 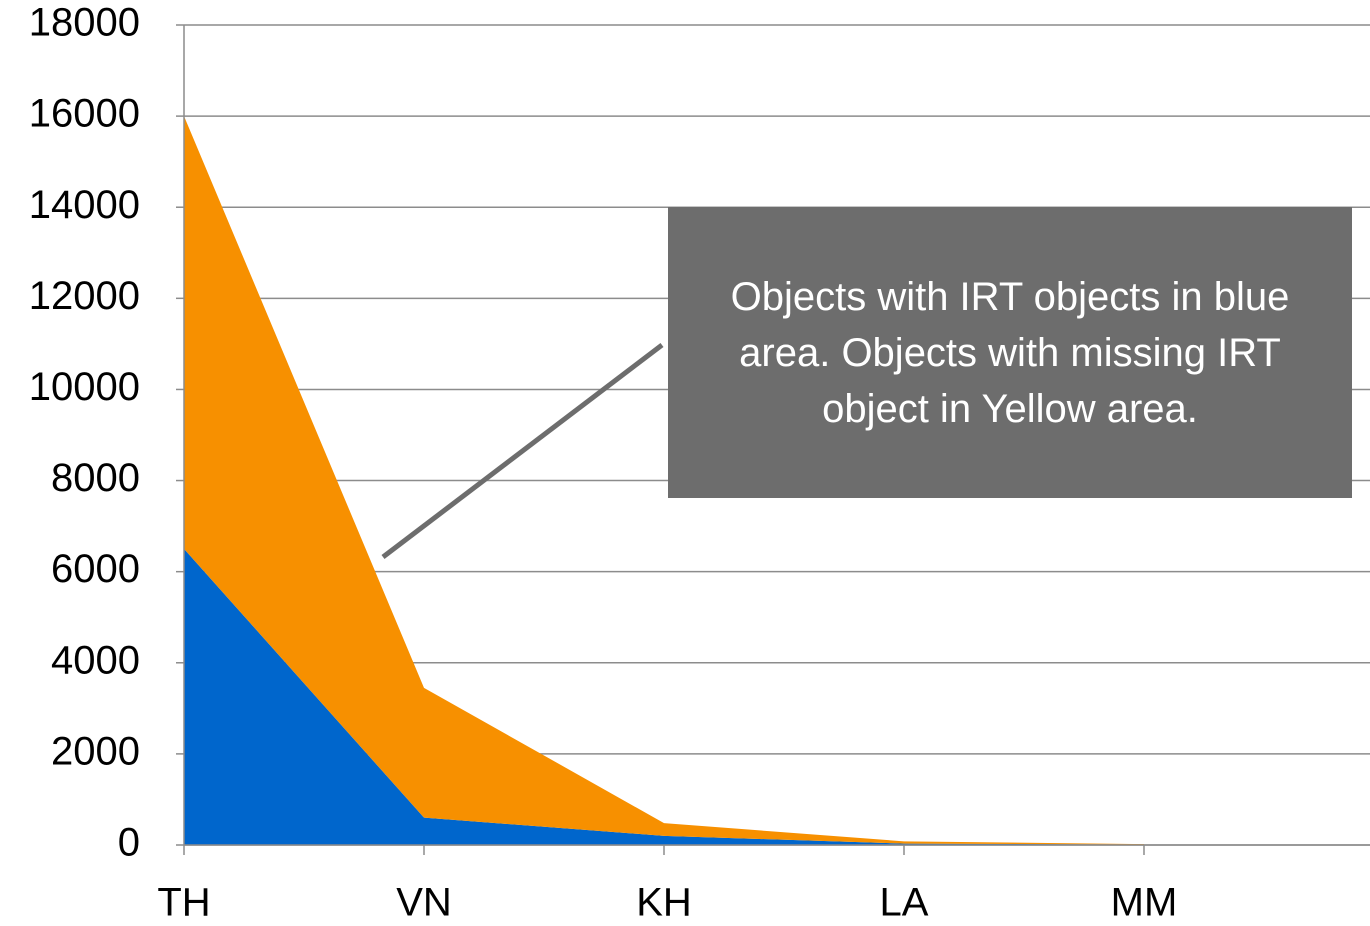 What do you see at coordinates (95, 660) in the screenshot?
I see `y-tick-label: 4000` at bounding box center [95, 660].